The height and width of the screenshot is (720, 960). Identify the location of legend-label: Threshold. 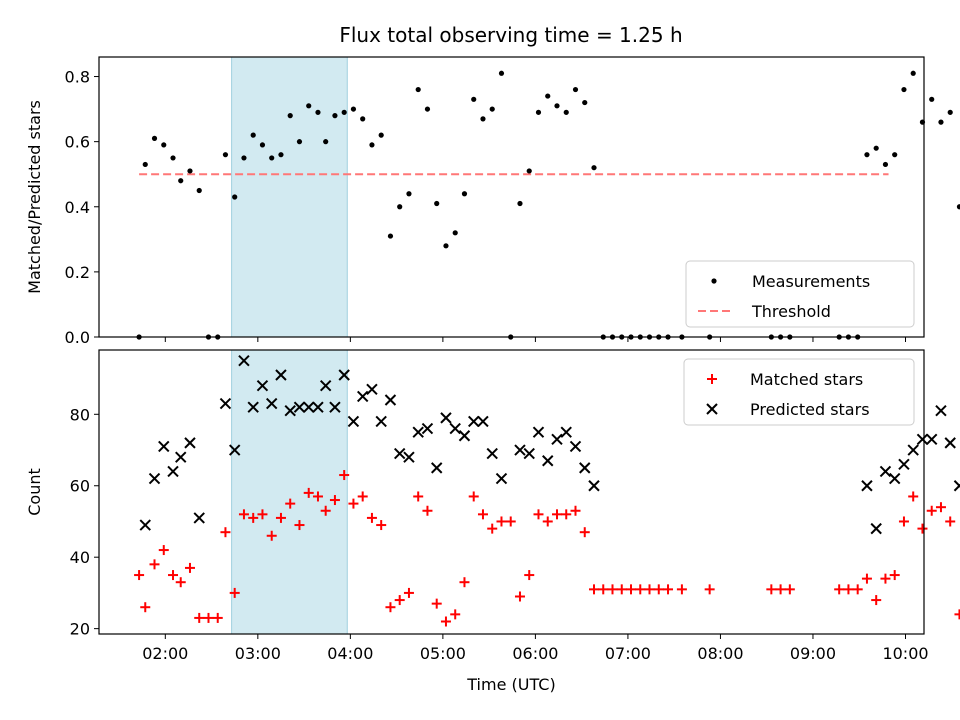
(791, 311).